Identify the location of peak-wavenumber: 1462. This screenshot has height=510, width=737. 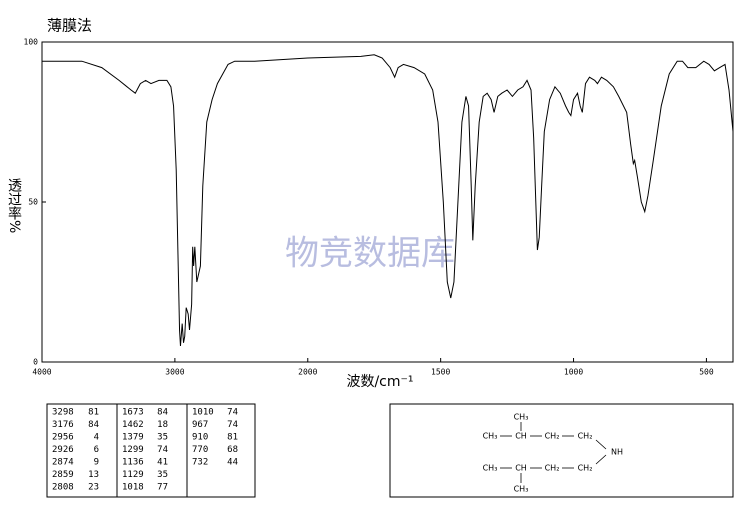
(133, 425).